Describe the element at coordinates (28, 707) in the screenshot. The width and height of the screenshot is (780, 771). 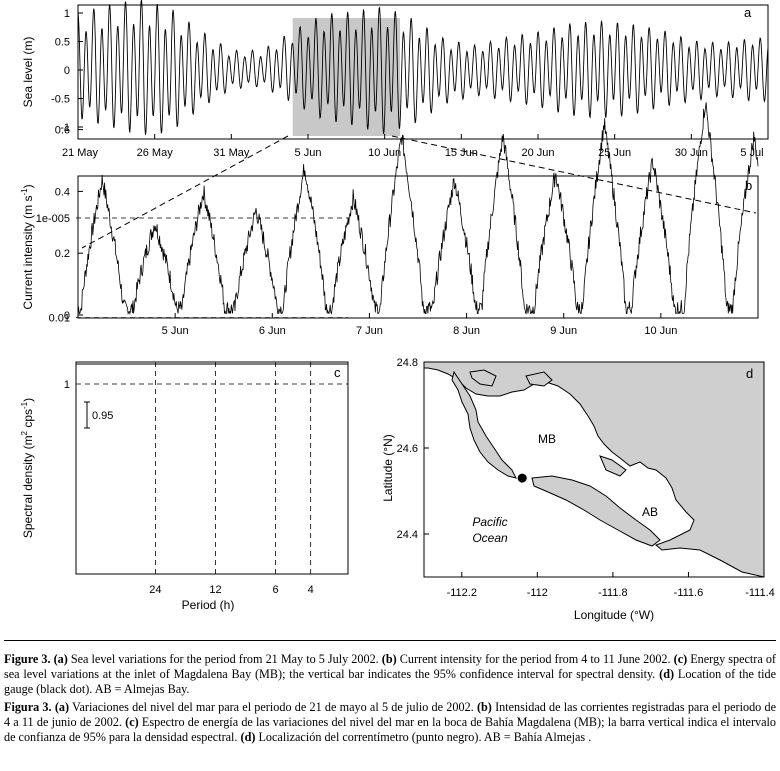
I see `caption-es-figure: Figura 3.` at that location.